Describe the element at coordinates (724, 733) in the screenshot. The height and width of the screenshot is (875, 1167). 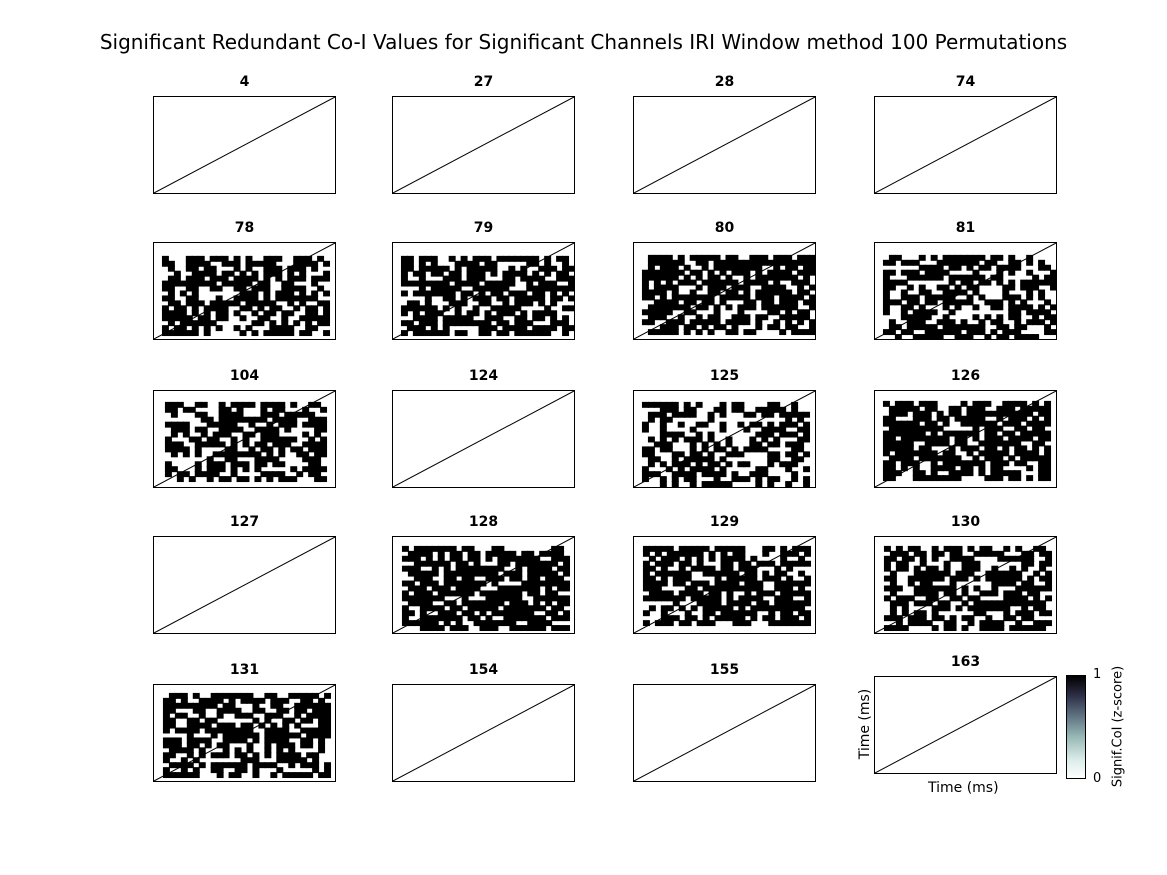
I see `diagonal-line` at that location.